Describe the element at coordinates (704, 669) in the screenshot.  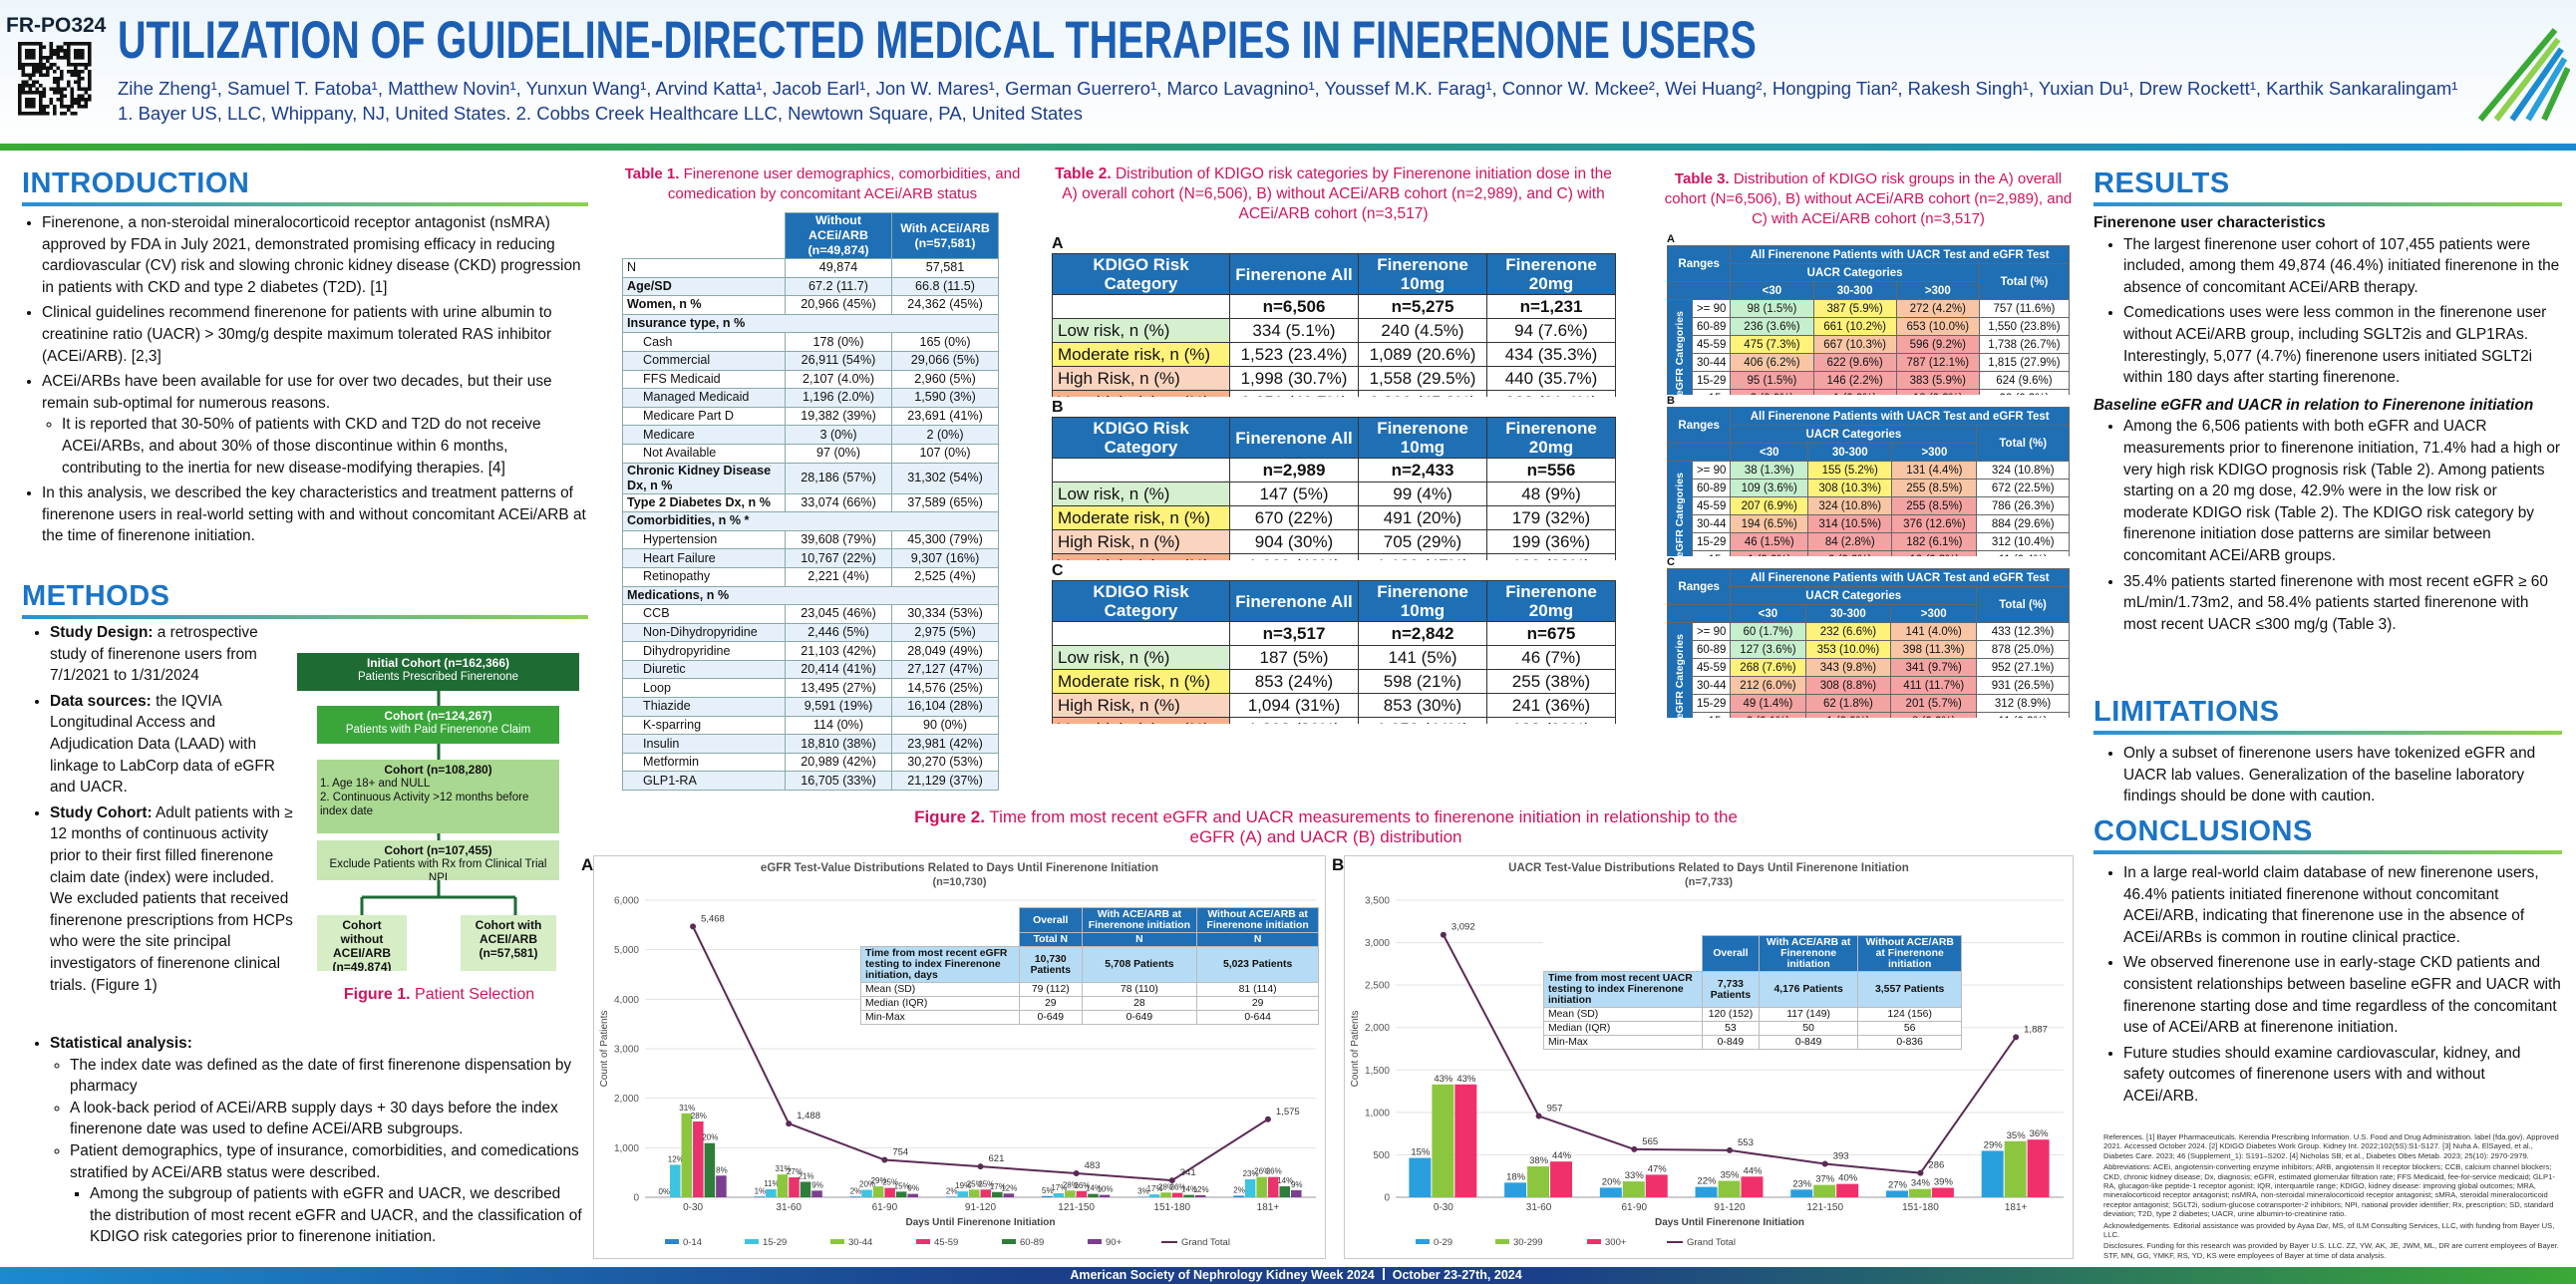
I see `row-label: Diuretic` at that location.